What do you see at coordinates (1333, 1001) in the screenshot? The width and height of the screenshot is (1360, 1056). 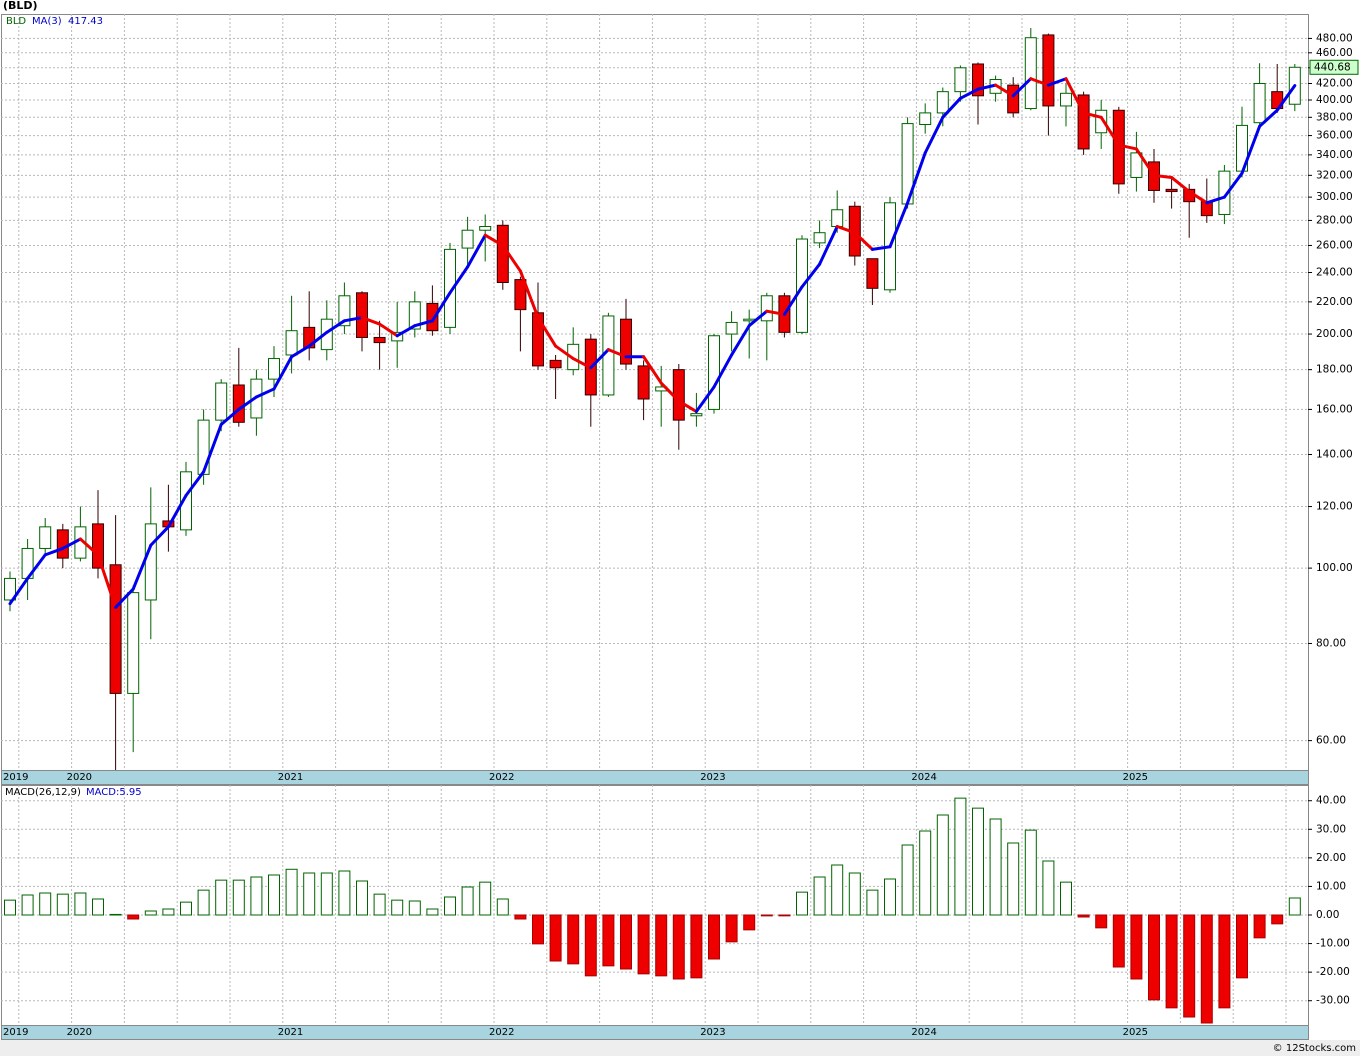 I see `y-tick-label: -30.00` at bounding box center [1333, 1001].